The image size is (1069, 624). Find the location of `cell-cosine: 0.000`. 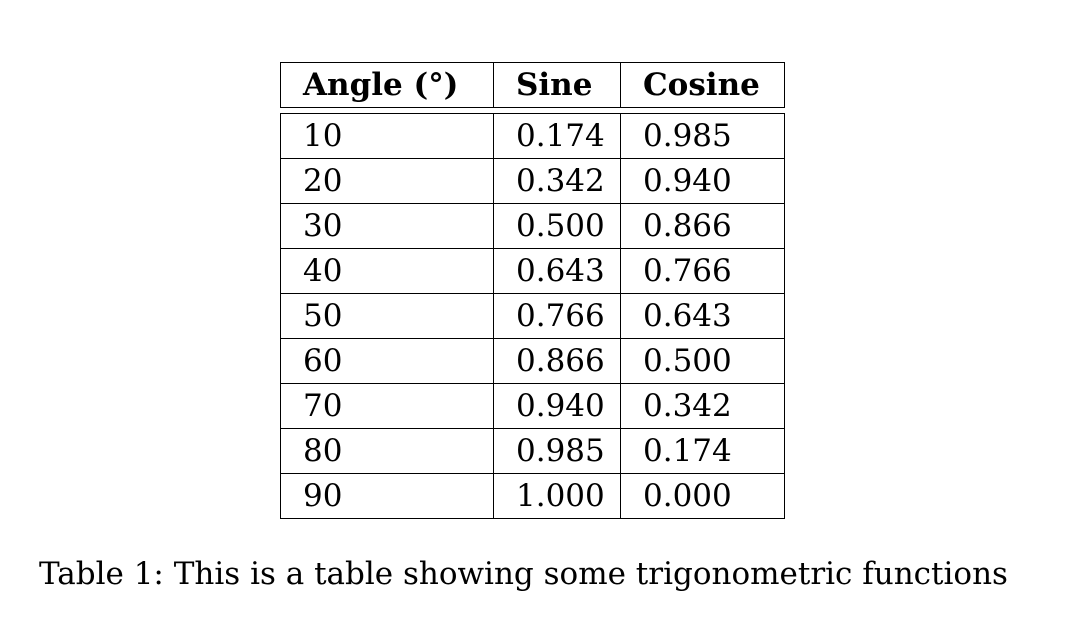

cell-cosine: 0.000 is located at coordinates (702, 496).